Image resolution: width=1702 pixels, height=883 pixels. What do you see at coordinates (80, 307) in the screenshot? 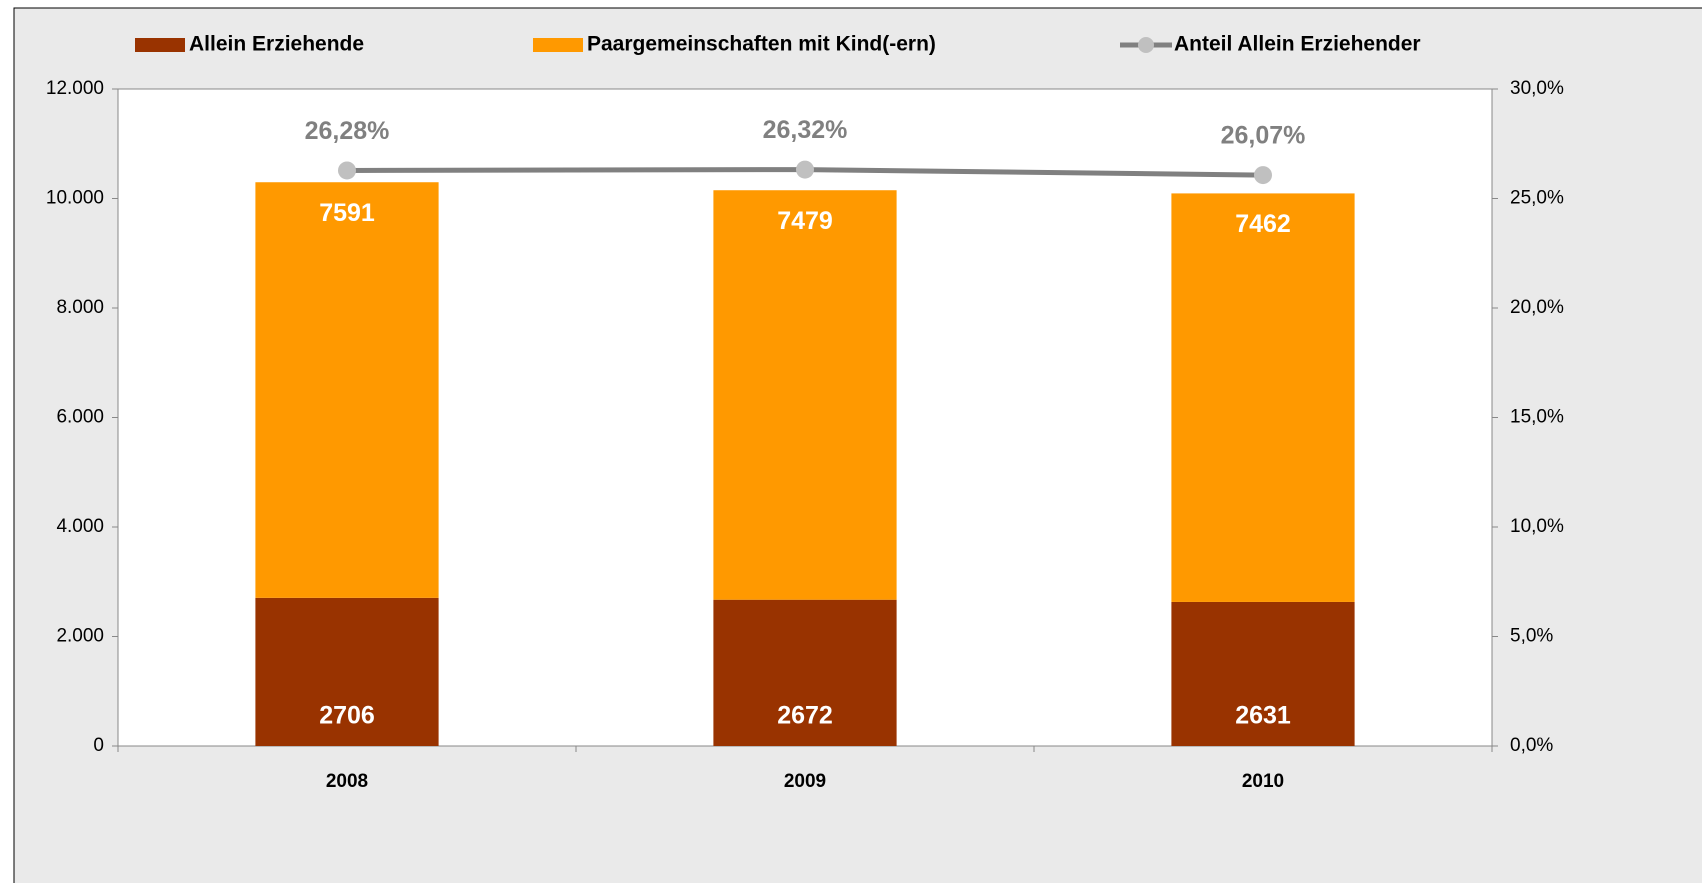
I see `y-tick-label: 8.000` at bounding box center [80, 307].